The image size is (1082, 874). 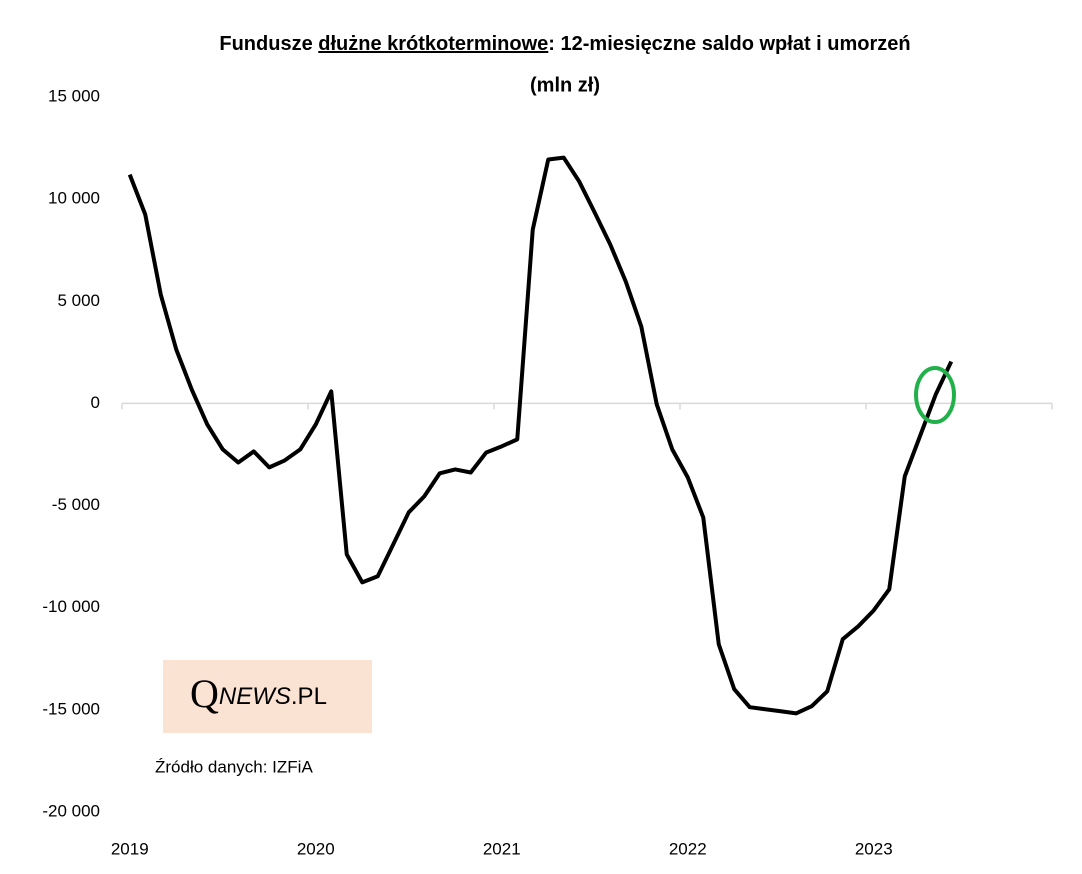 What do you see at coordinates (95, 402) in the screenshot?
I see `y-tick-label: 0` at bounding box center [95, 402].